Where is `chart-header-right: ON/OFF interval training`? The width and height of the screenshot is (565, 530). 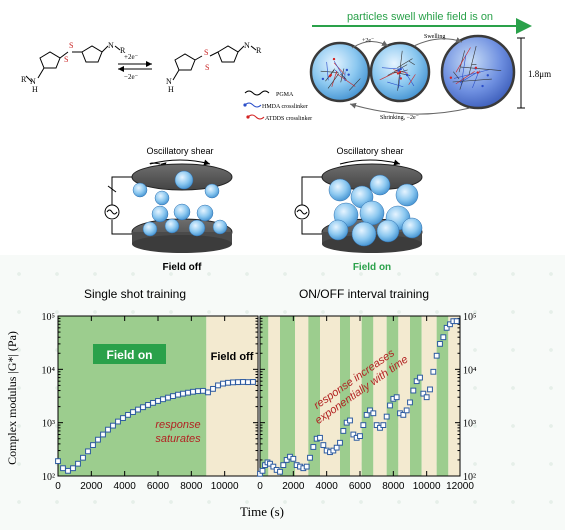 chart-header-right: ON/OFF interval training is located at coordinates (364, 294).